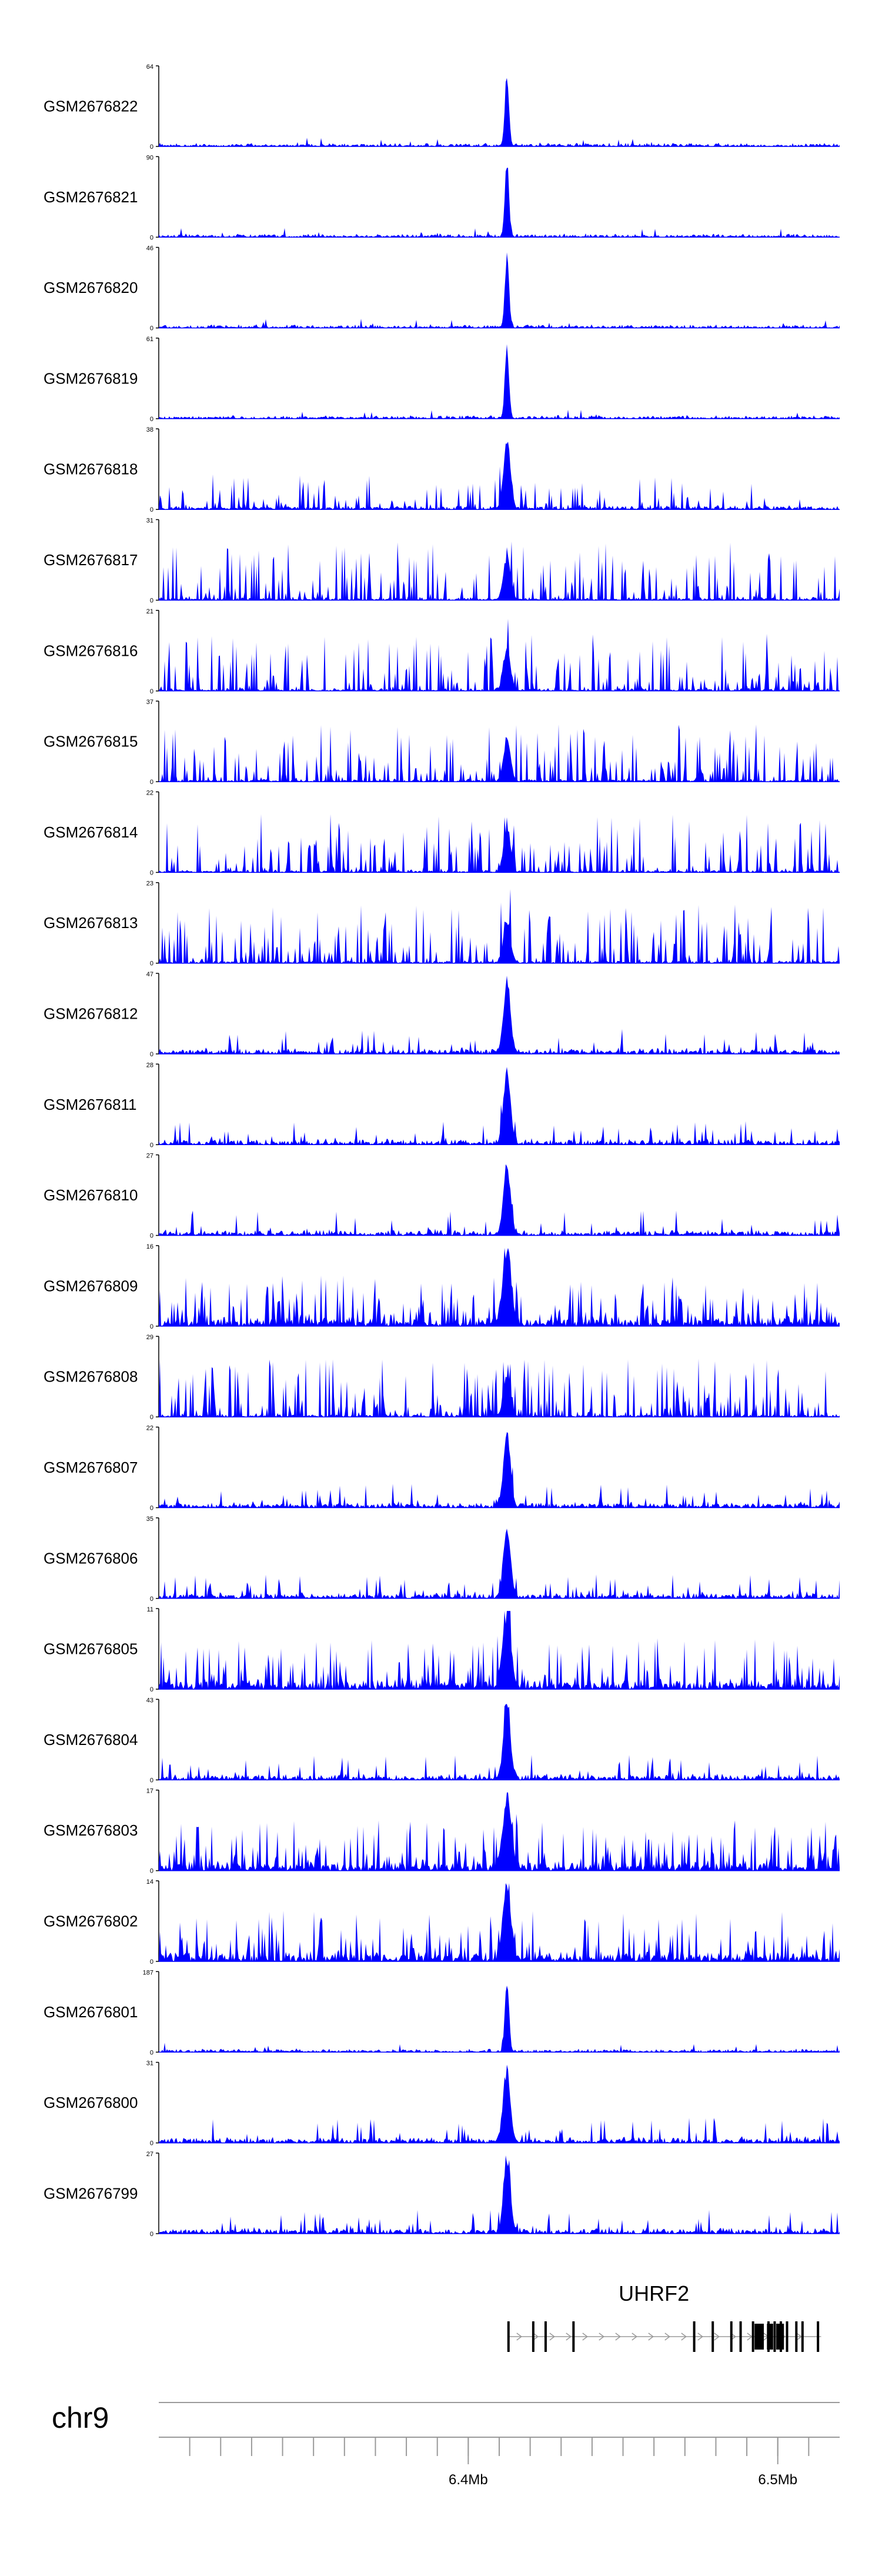  I want to click on track-y-axis: 17 0, so click(152, 1831).